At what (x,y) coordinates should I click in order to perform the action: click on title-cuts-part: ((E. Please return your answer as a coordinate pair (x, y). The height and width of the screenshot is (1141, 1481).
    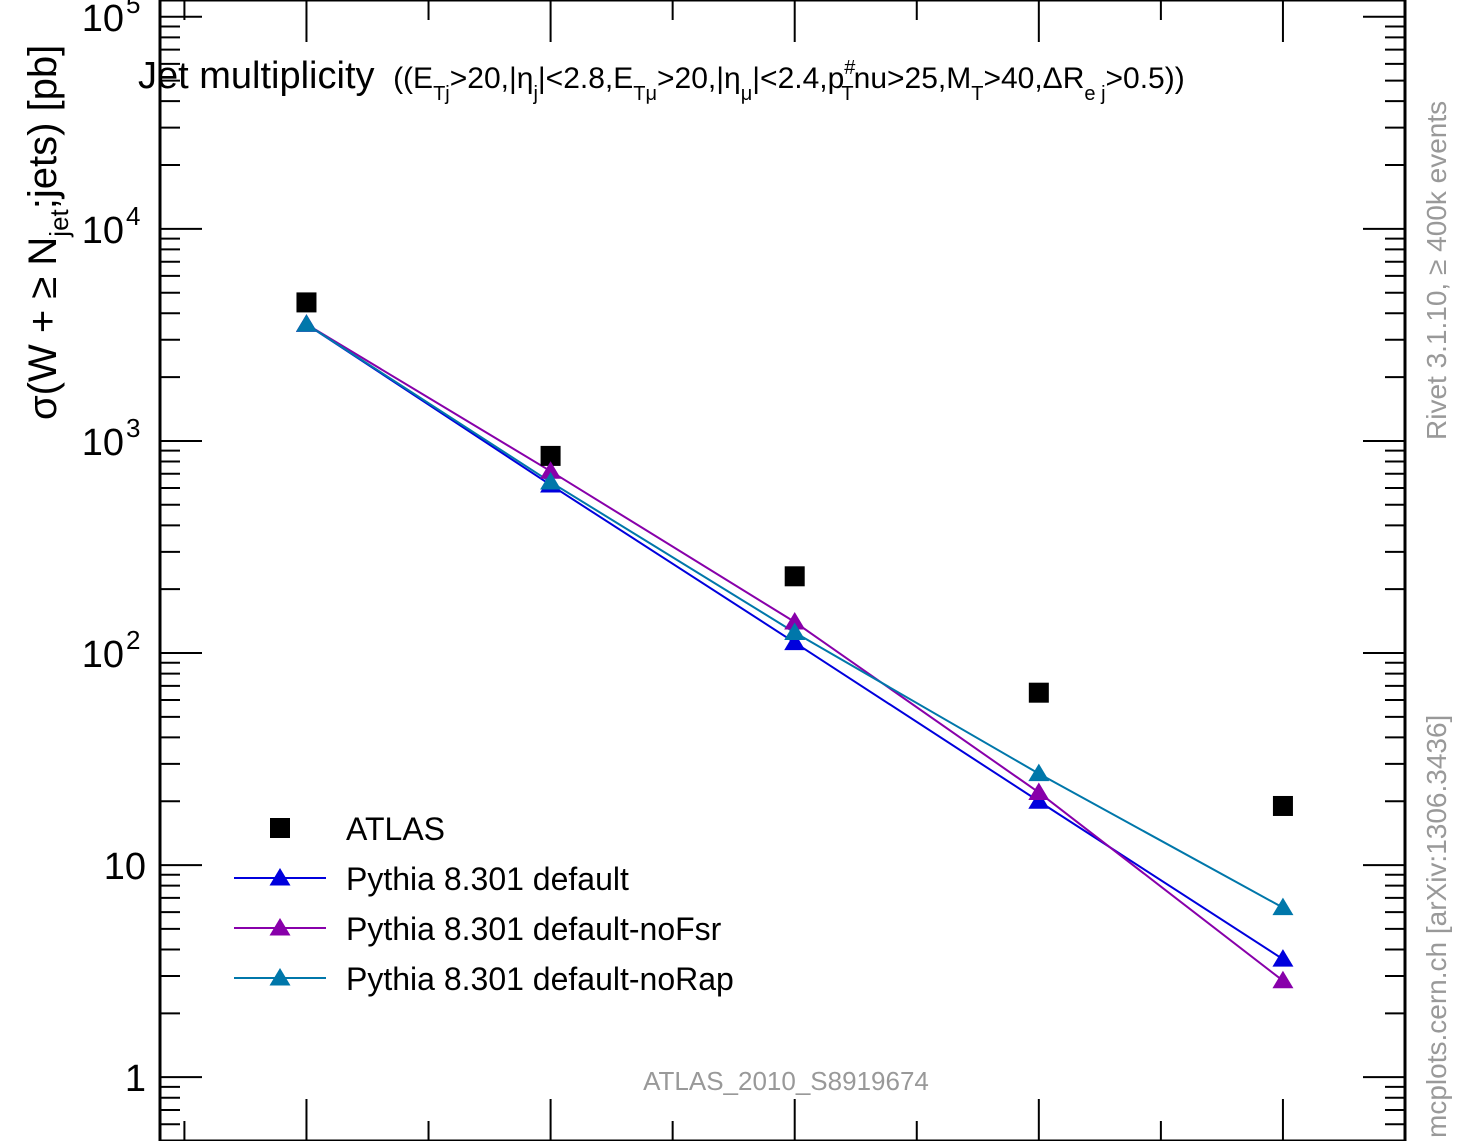
    Looking at the image, I should click on (413, 78).